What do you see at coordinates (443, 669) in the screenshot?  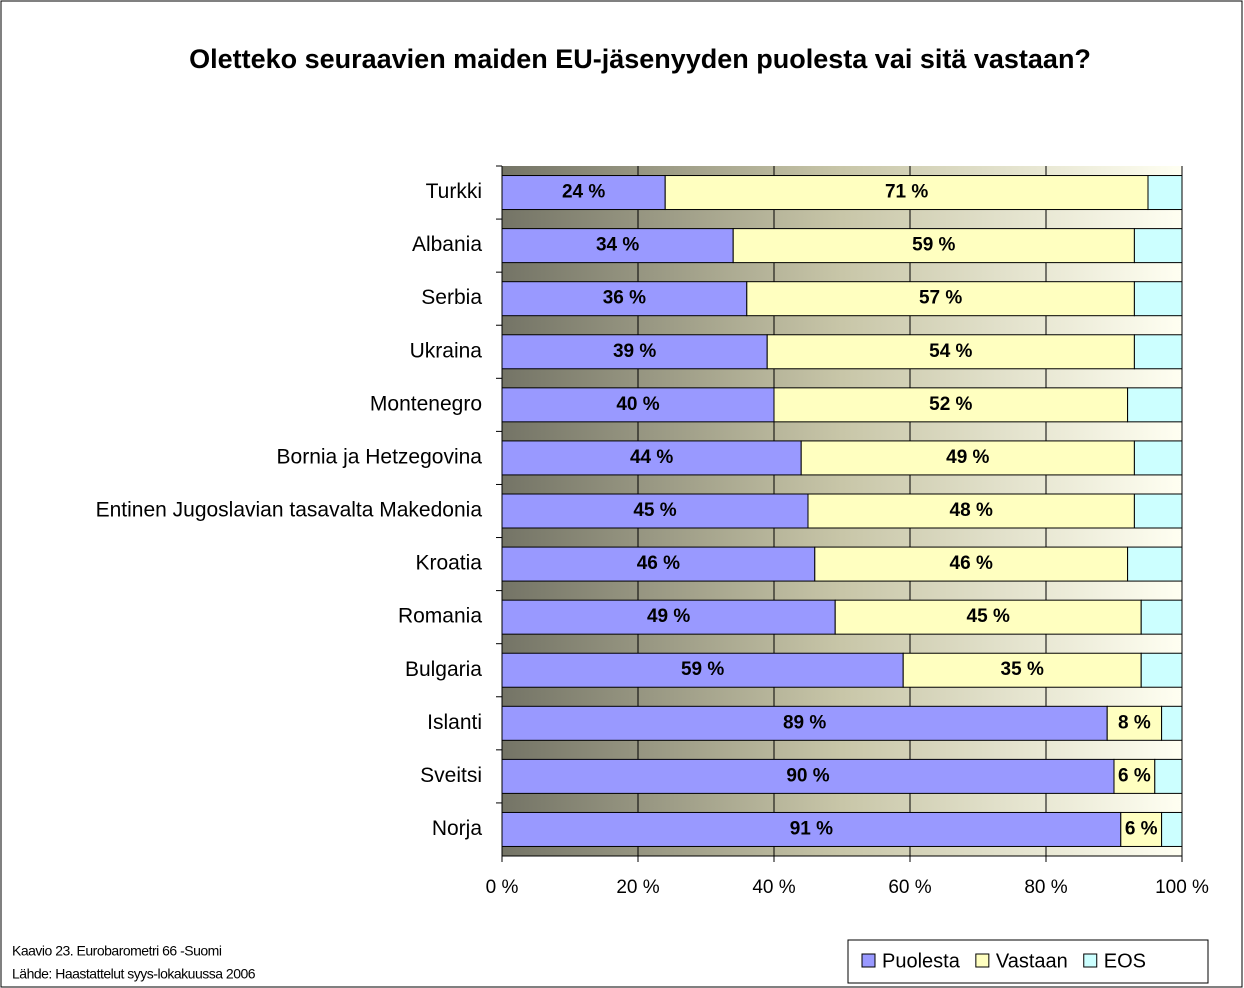 I see `y-tick-label: Bulgaria` at bounding box center [443, 669].